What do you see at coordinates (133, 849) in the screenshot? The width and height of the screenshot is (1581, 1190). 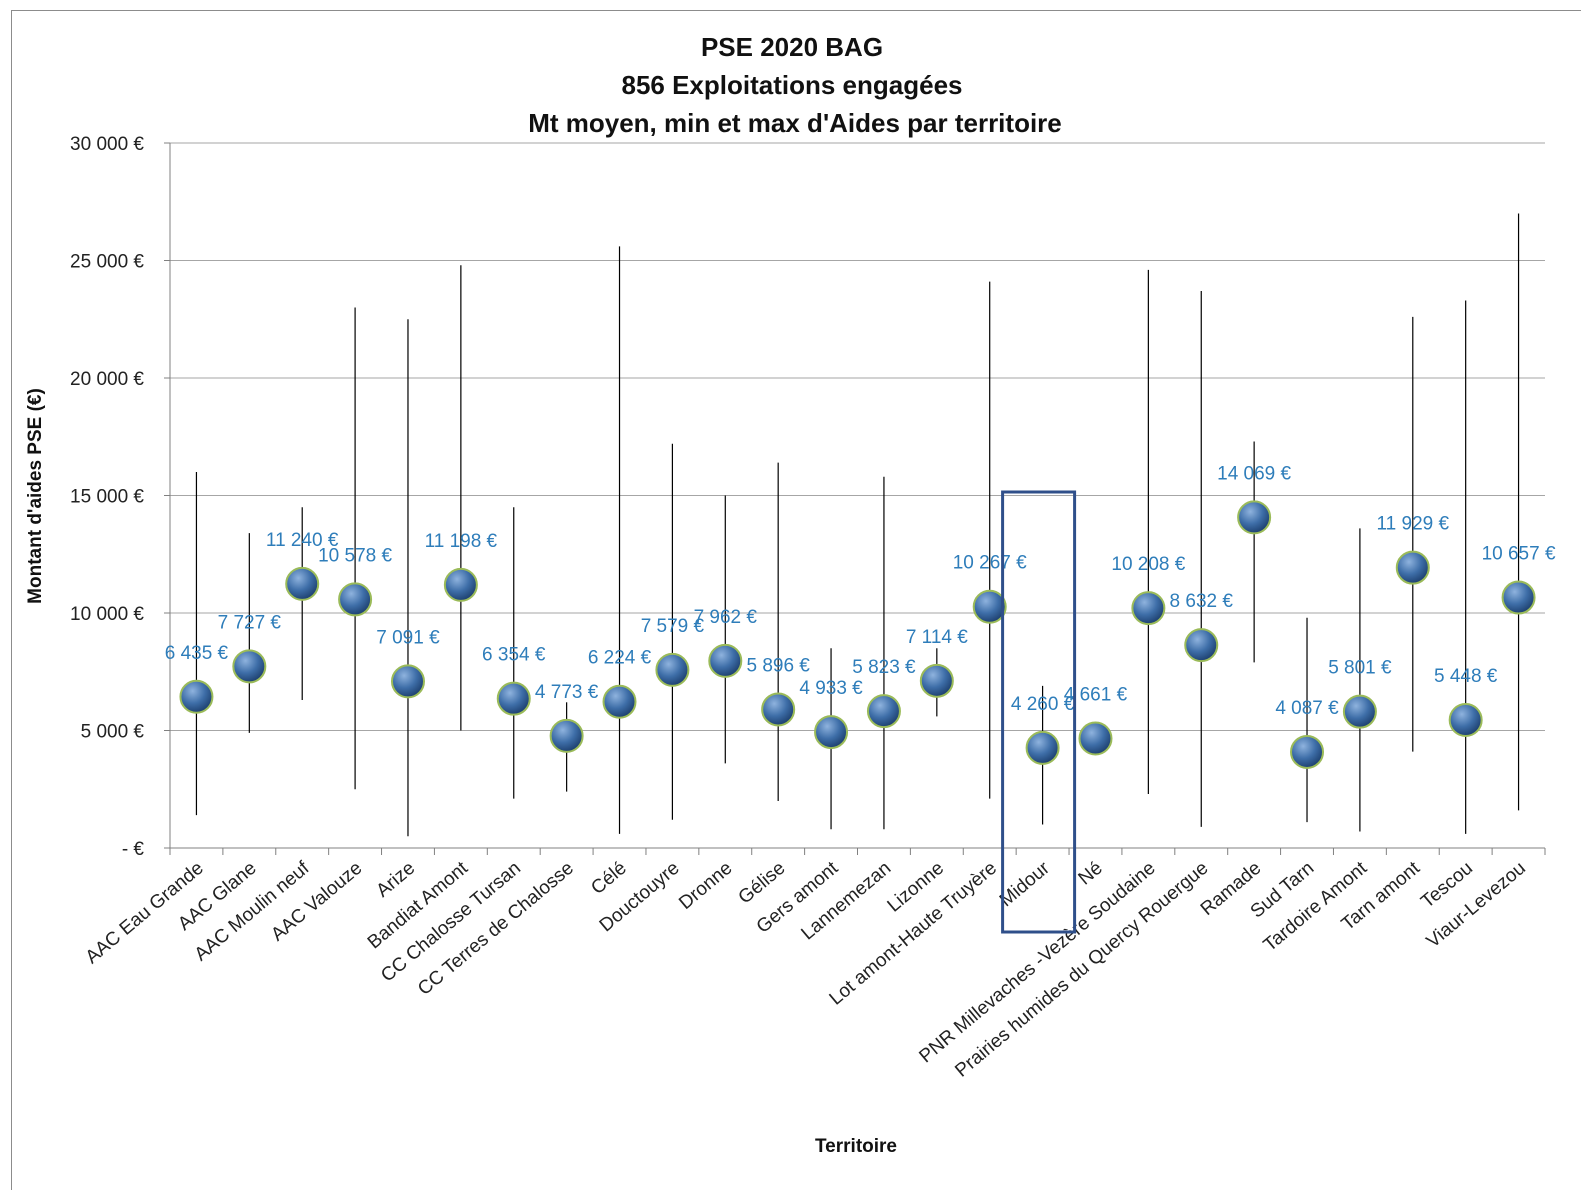 I see `y-tick-label: - €` at bounding box center [133, 849].